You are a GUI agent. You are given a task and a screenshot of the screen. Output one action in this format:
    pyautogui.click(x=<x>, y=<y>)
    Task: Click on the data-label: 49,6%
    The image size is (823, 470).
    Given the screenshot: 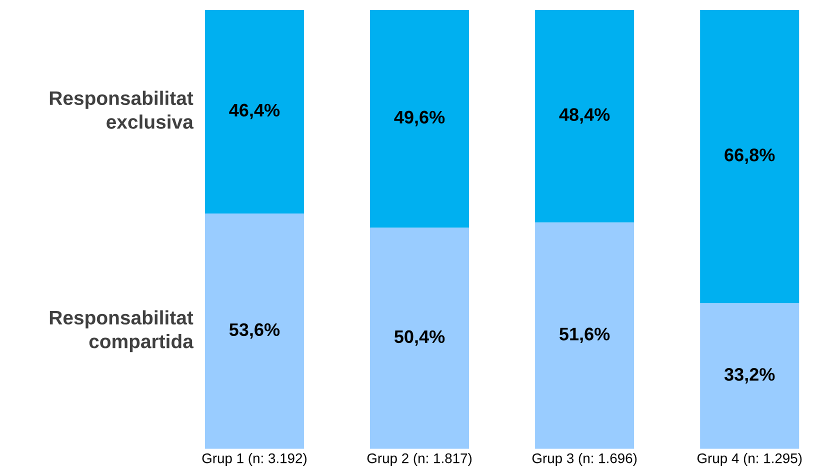 What is the action you would take?
    pyautogui.click(x=419, y=118)
    